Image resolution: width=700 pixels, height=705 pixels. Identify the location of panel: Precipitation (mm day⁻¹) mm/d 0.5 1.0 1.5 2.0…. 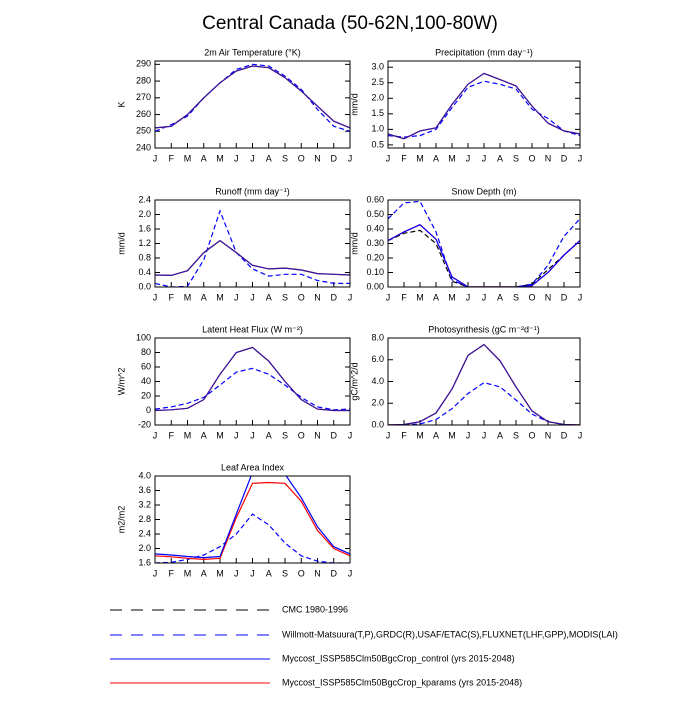
(465, 105).